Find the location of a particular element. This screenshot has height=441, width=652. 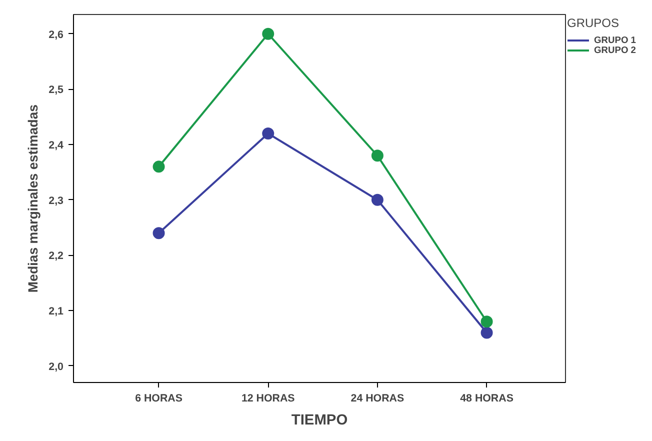

y-tick-label: 2,4 is located at coordinates (56, 146).